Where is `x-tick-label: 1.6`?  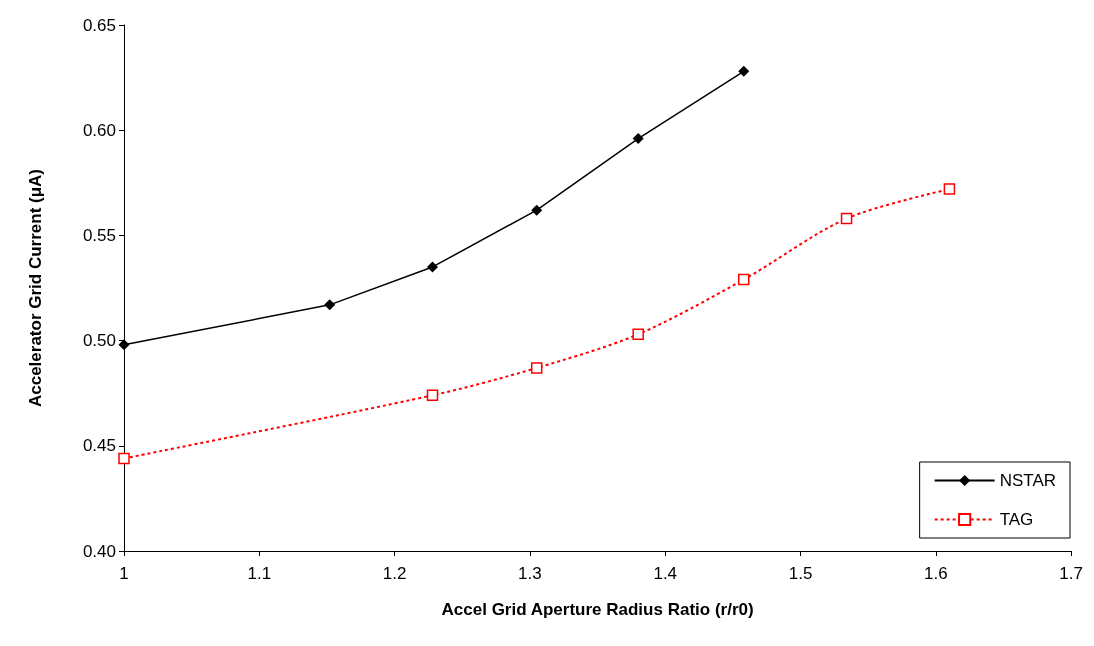
x-tick-label: 1.6 is located at coordinates (936, 573).